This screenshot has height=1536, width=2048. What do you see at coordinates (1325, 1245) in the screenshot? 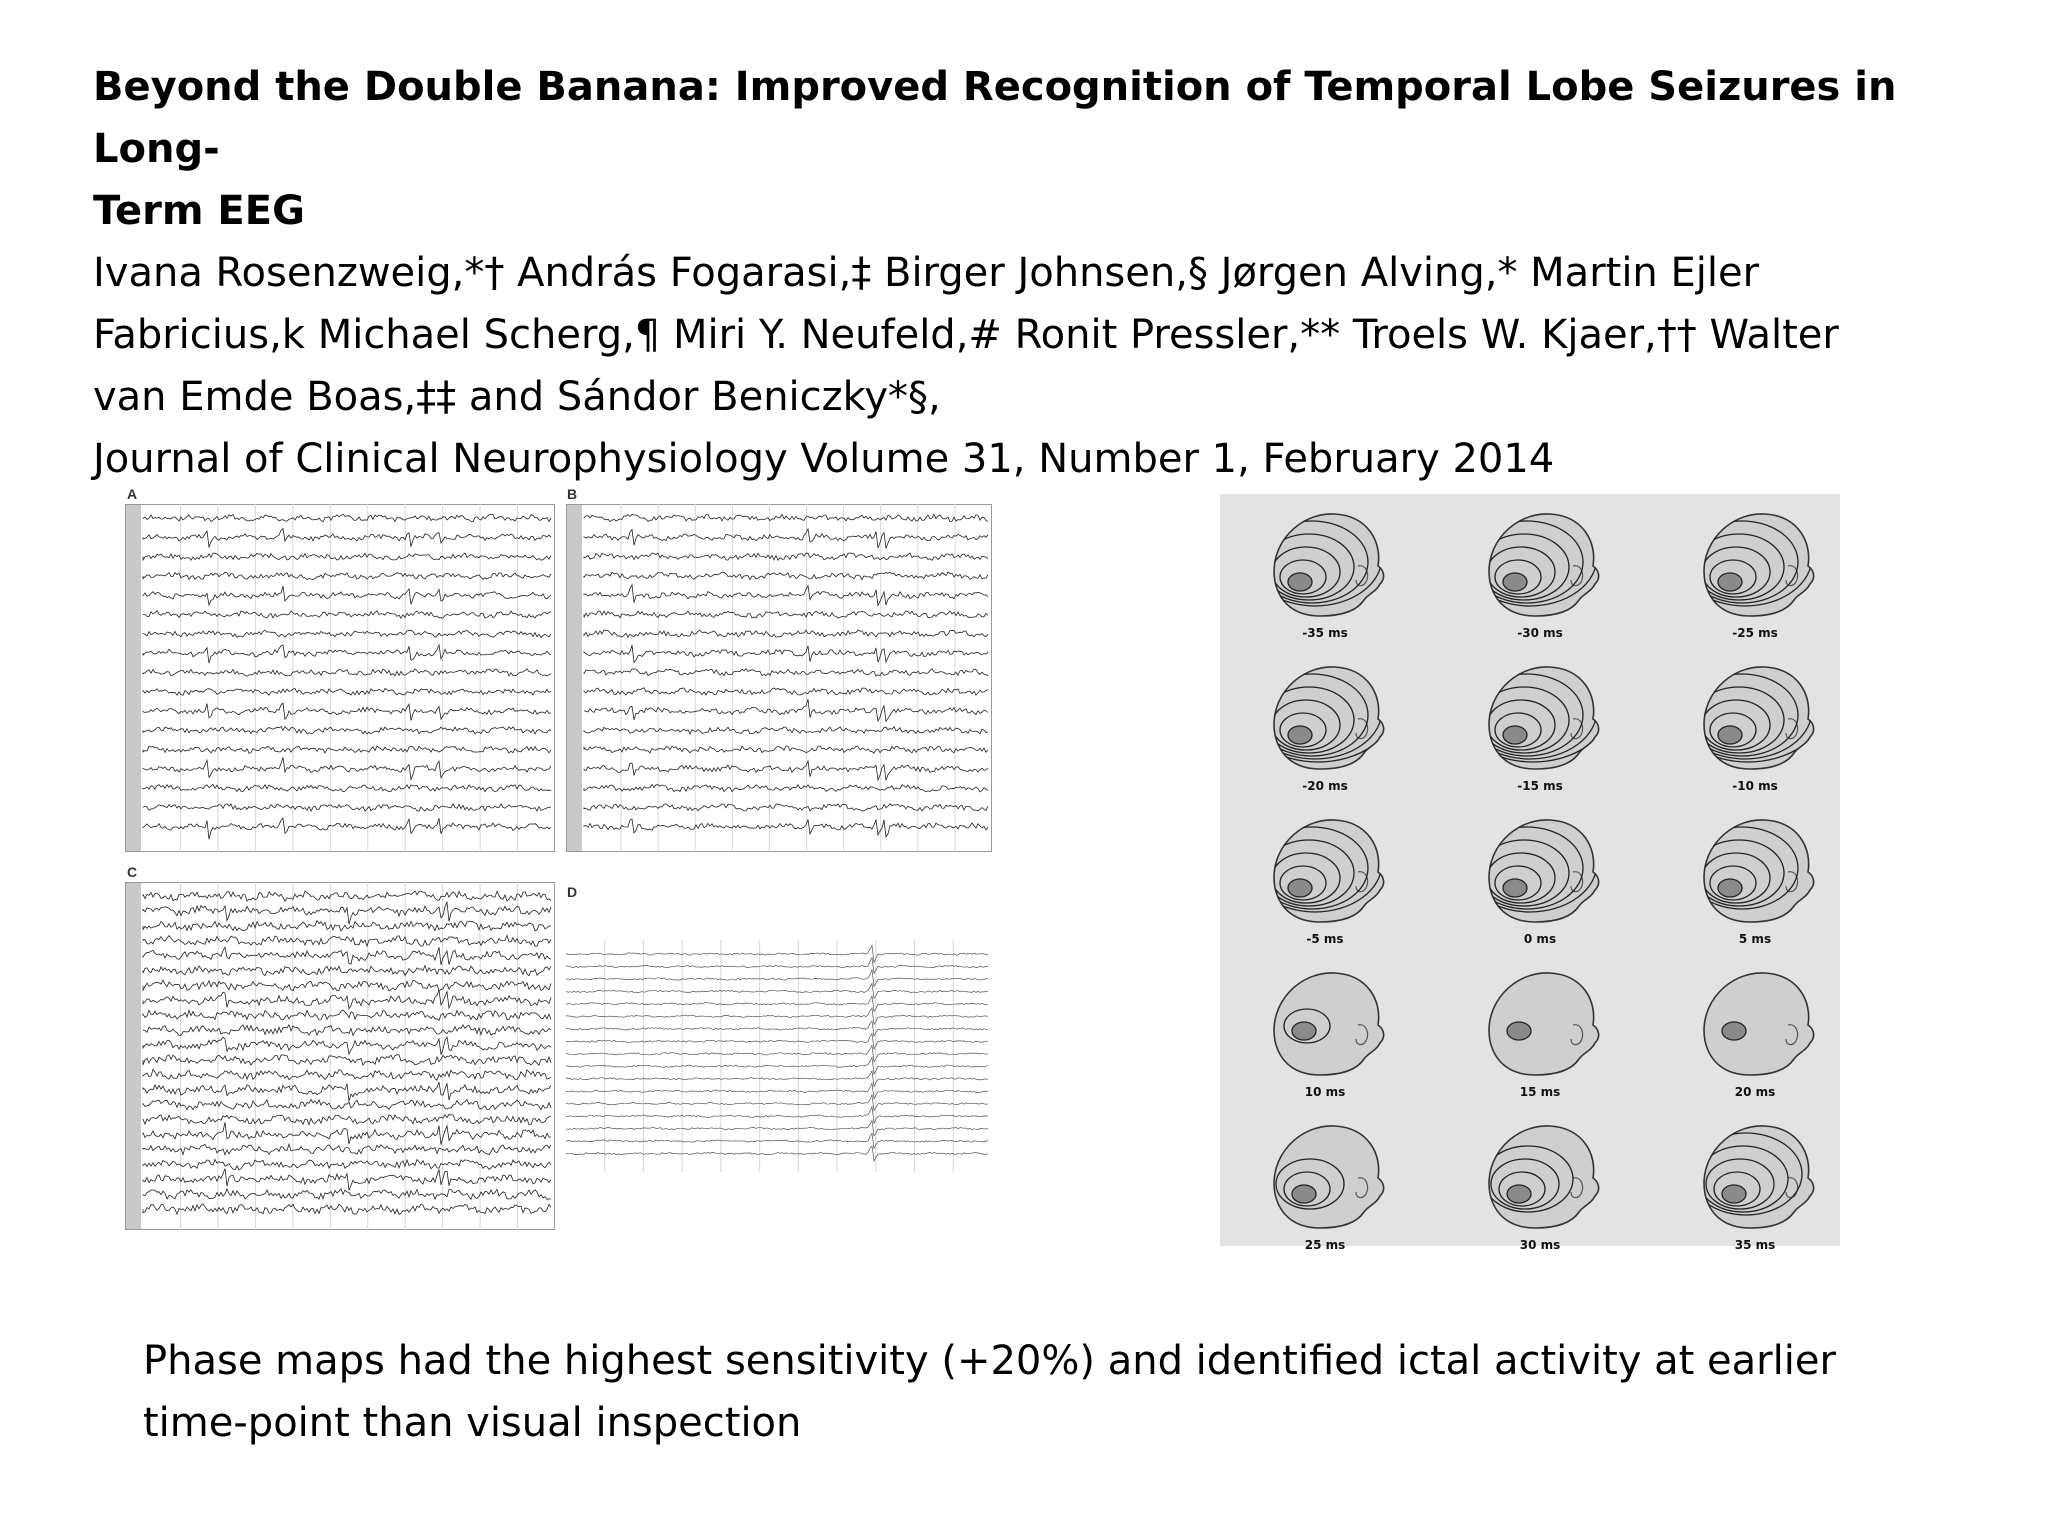
I see `phase-map-time-label: 25 ms` at bounding box center [1325, 1245].